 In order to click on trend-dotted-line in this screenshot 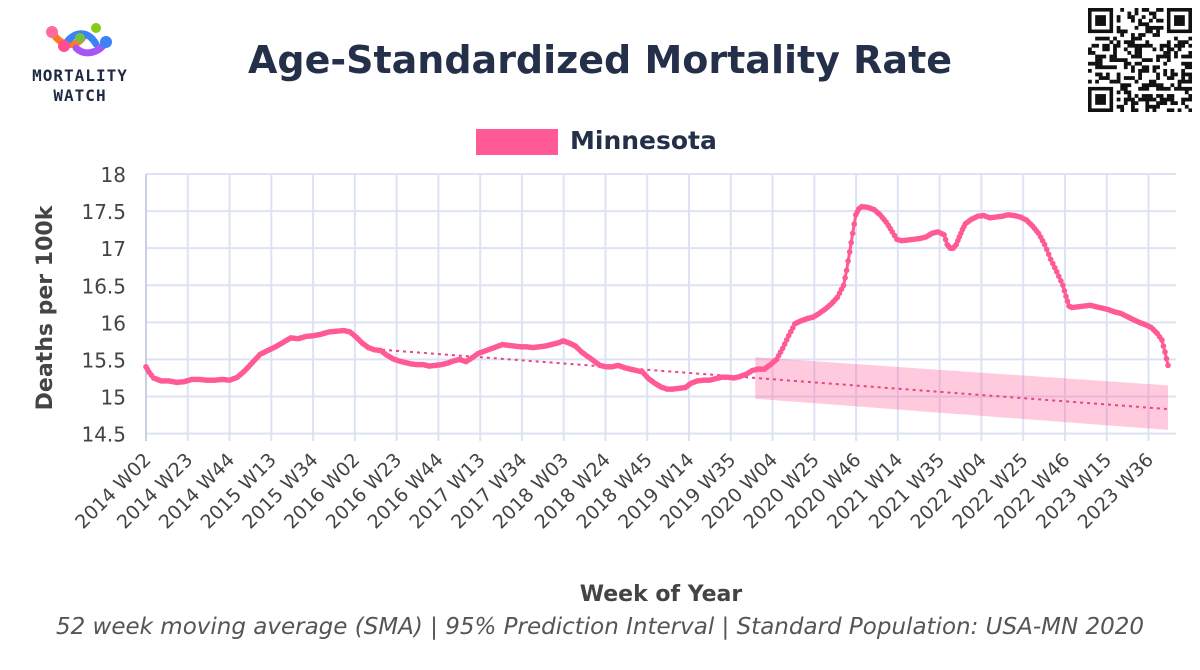, I will do `click(775, 379)`.